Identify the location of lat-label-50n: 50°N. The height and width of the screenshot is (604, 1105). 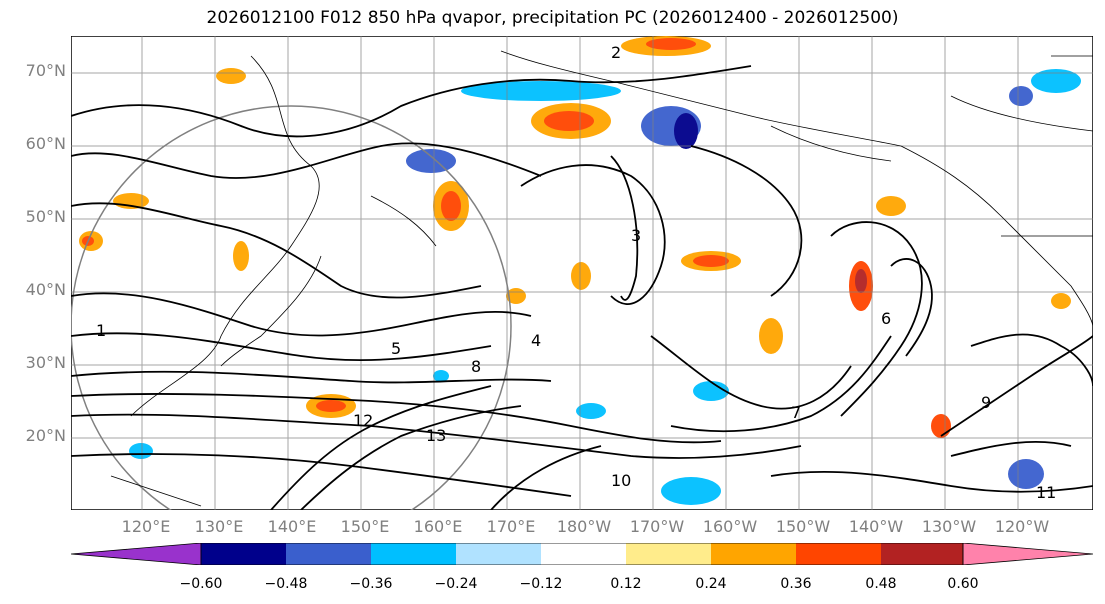
(45, 216).